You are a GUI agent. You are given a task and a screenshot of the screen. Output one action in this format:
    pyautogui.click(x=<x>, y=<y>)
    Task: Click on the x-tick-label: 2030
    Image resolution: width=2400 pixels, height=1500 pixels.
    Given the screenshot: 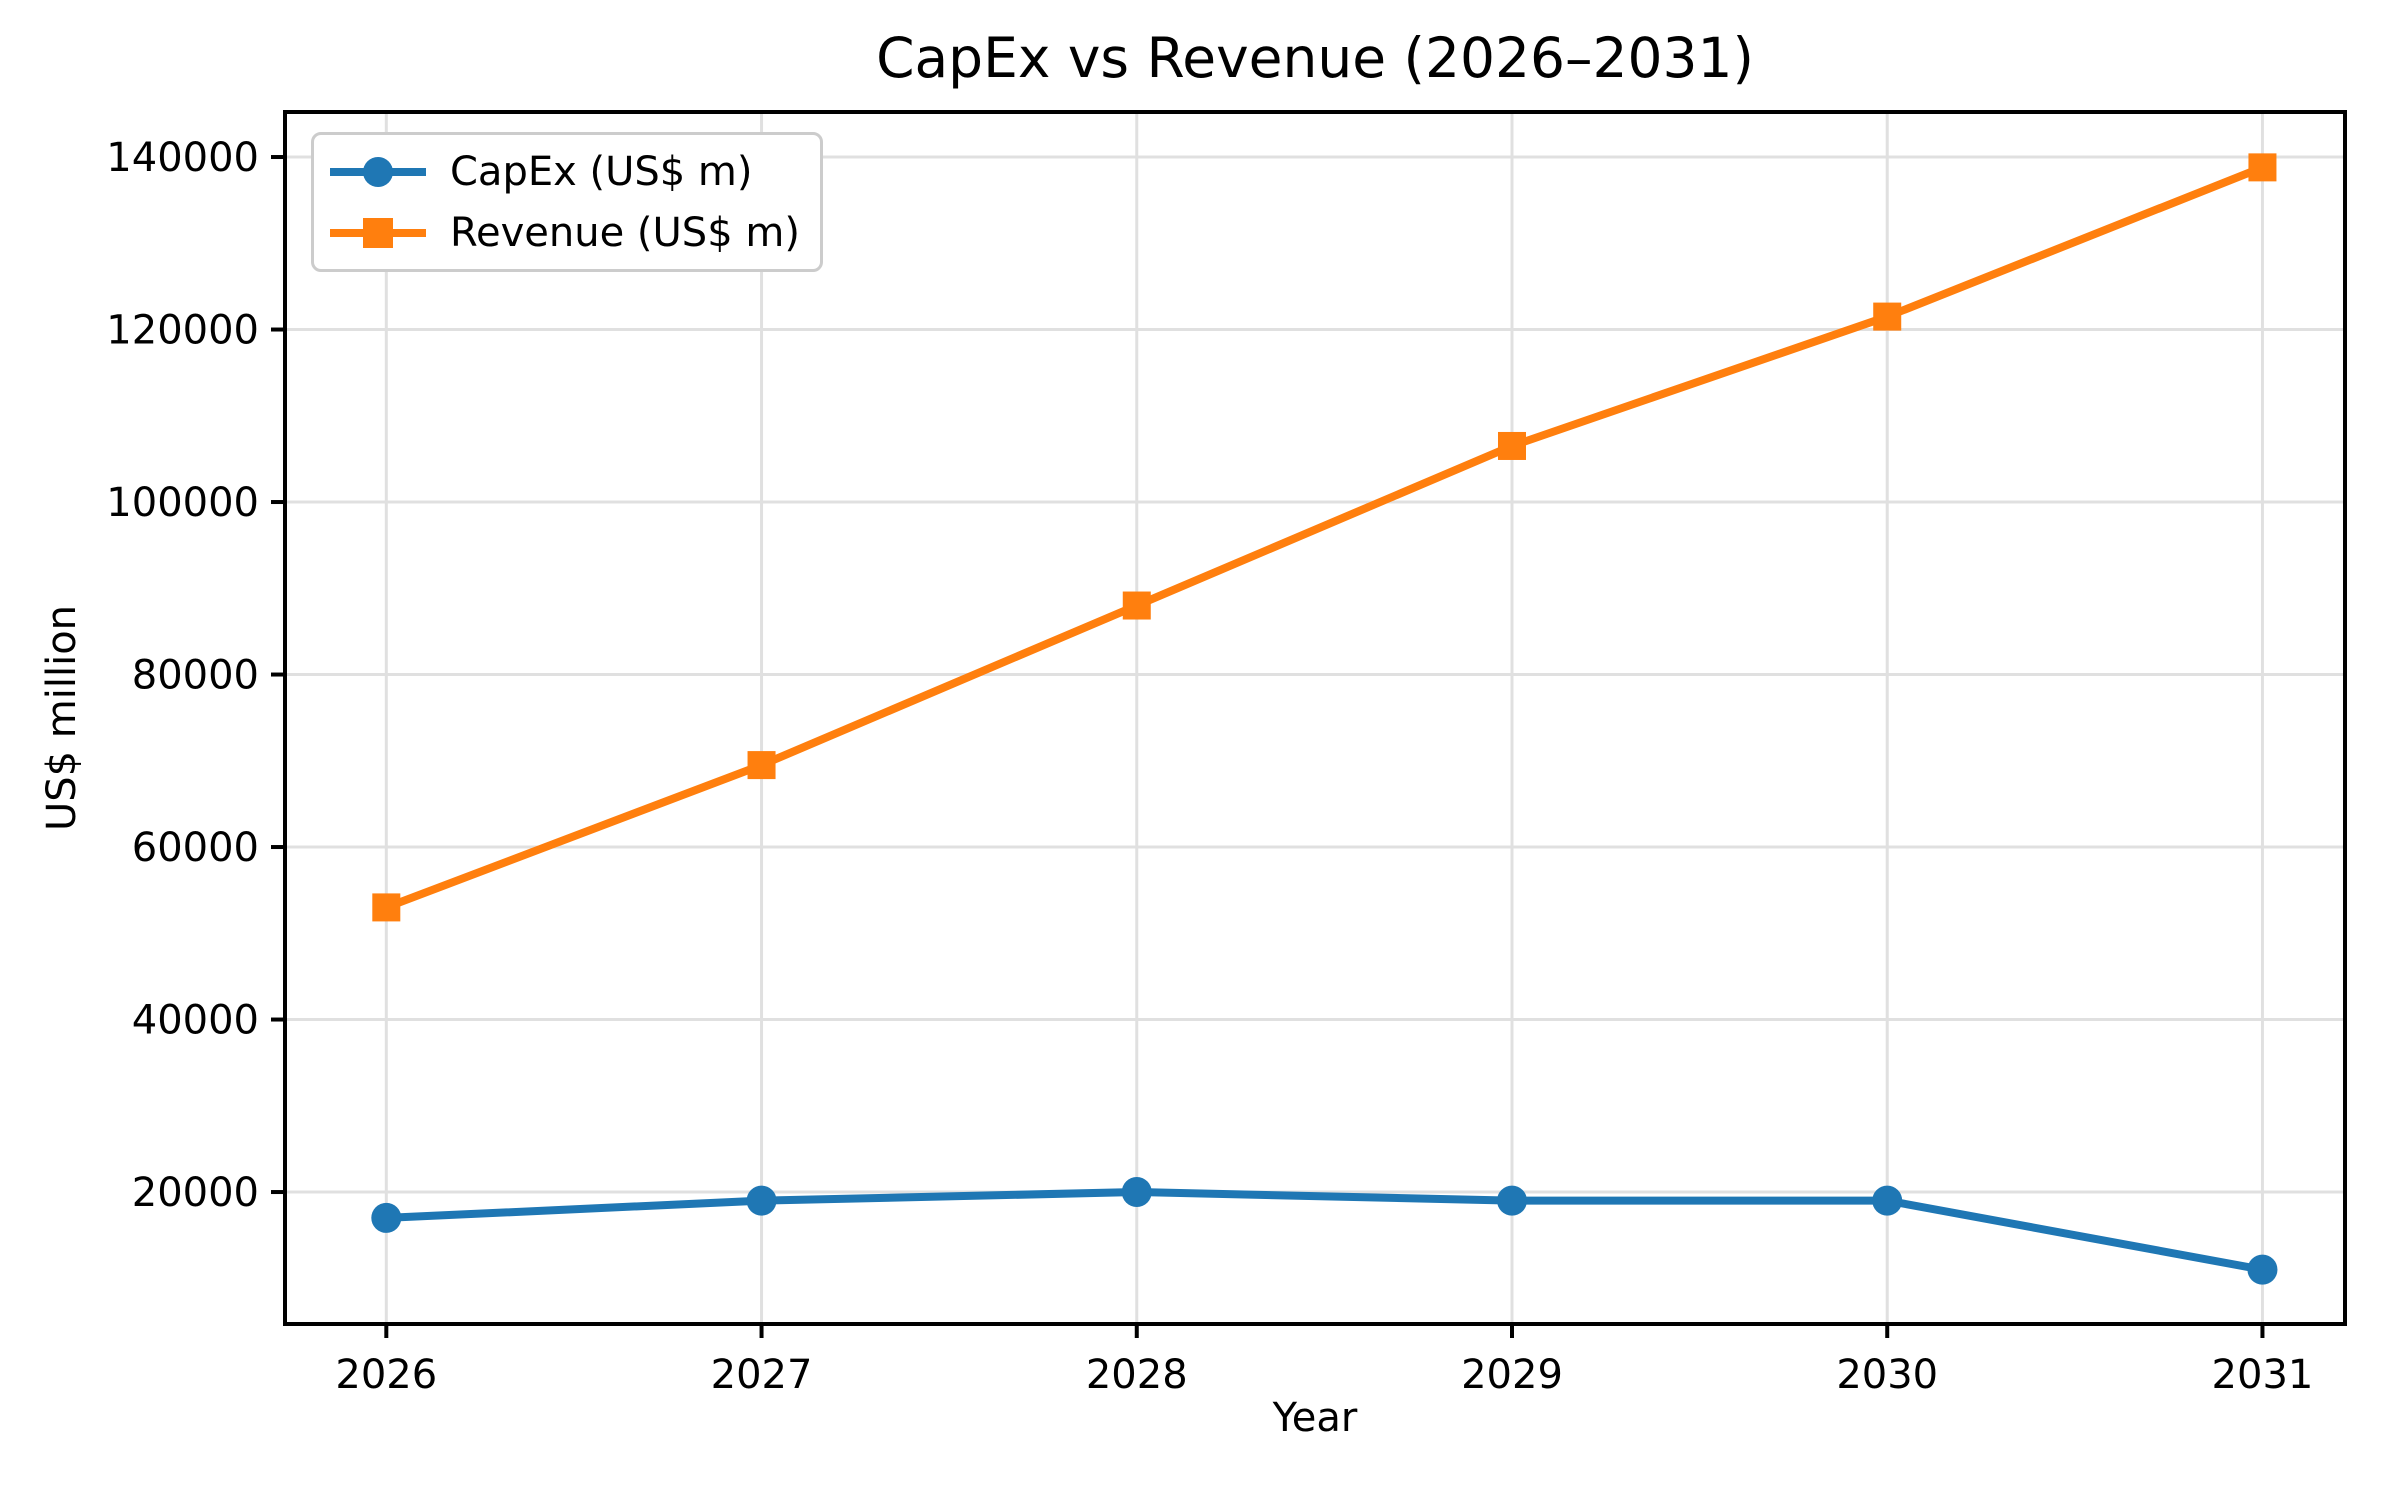 What is the action you would take?
    pyautogui.click(x=1887, y=1375)
    